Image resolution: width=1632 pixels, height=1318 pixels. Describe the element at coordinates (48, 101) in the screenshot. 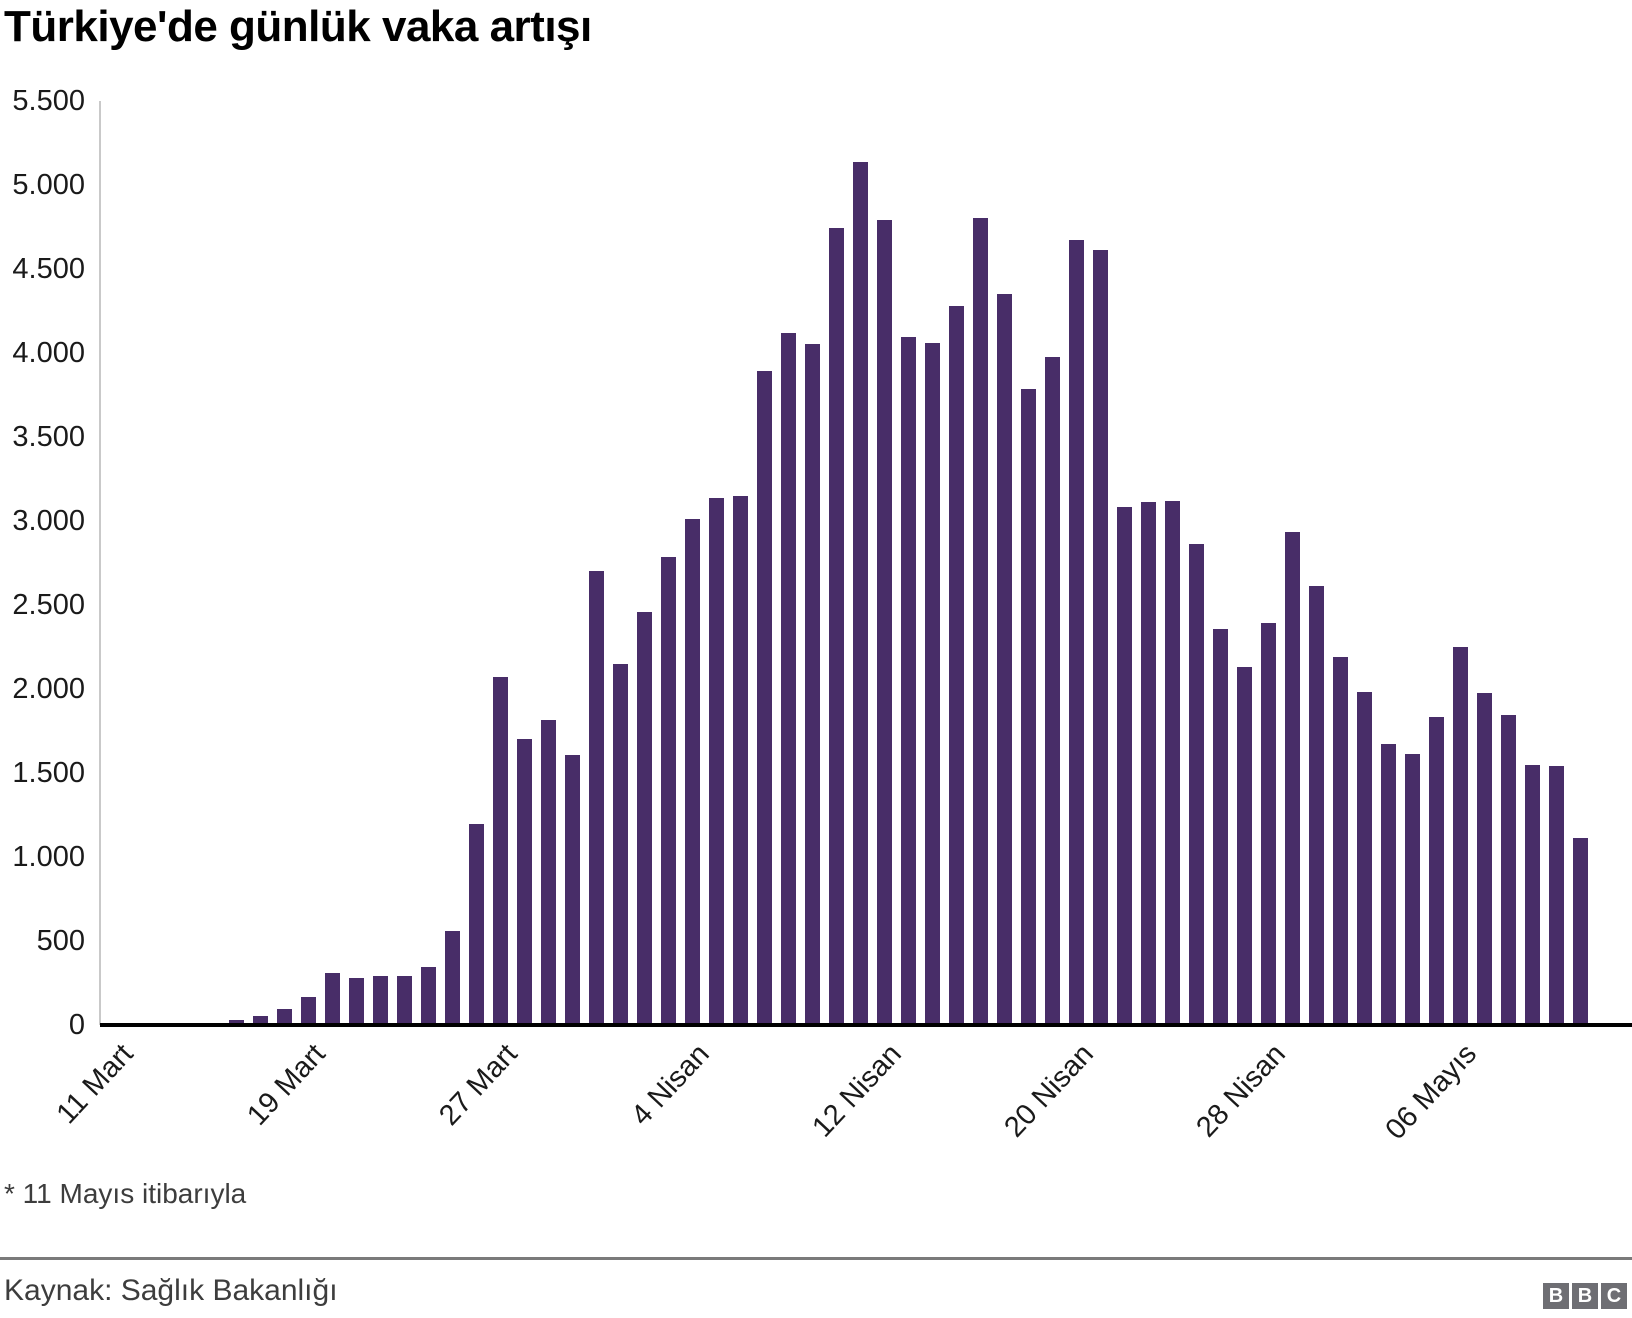

I see `y-axis-tick-label: 5.500` at that location.